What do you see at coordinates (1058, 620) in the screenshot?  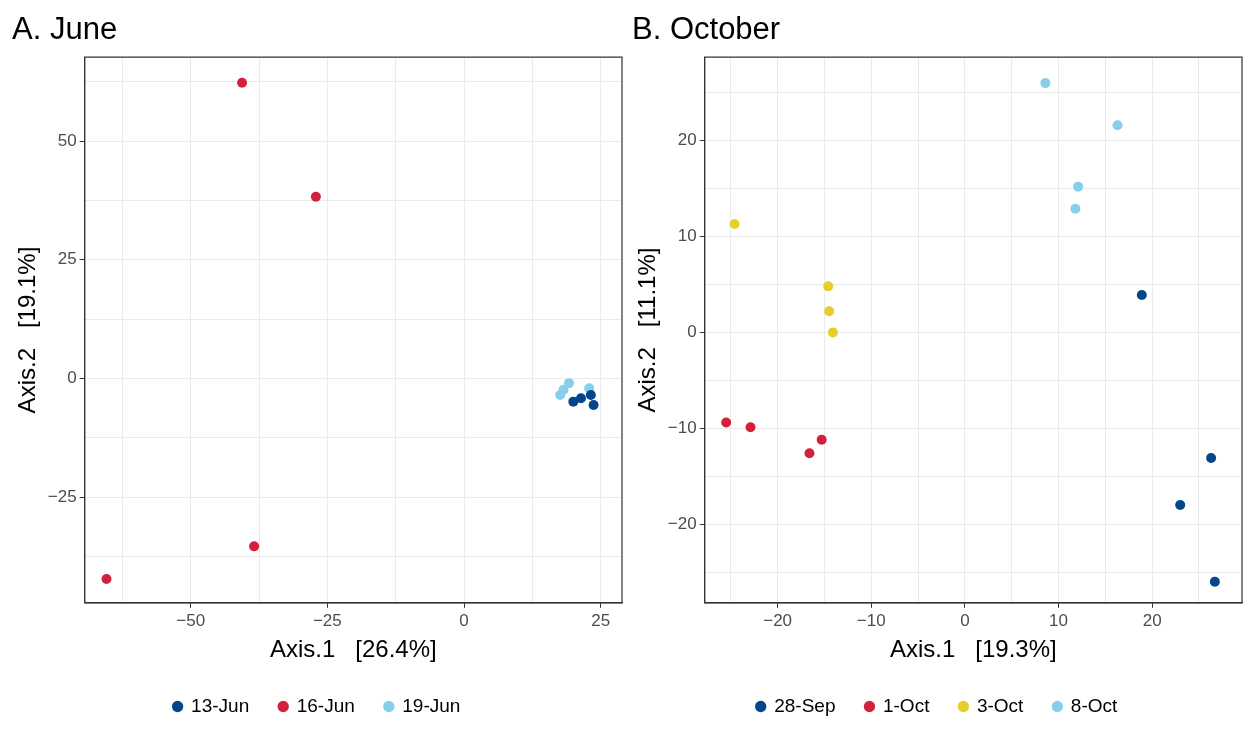 I see `x-tick-label: 10` at bounding box center [1058, 620].